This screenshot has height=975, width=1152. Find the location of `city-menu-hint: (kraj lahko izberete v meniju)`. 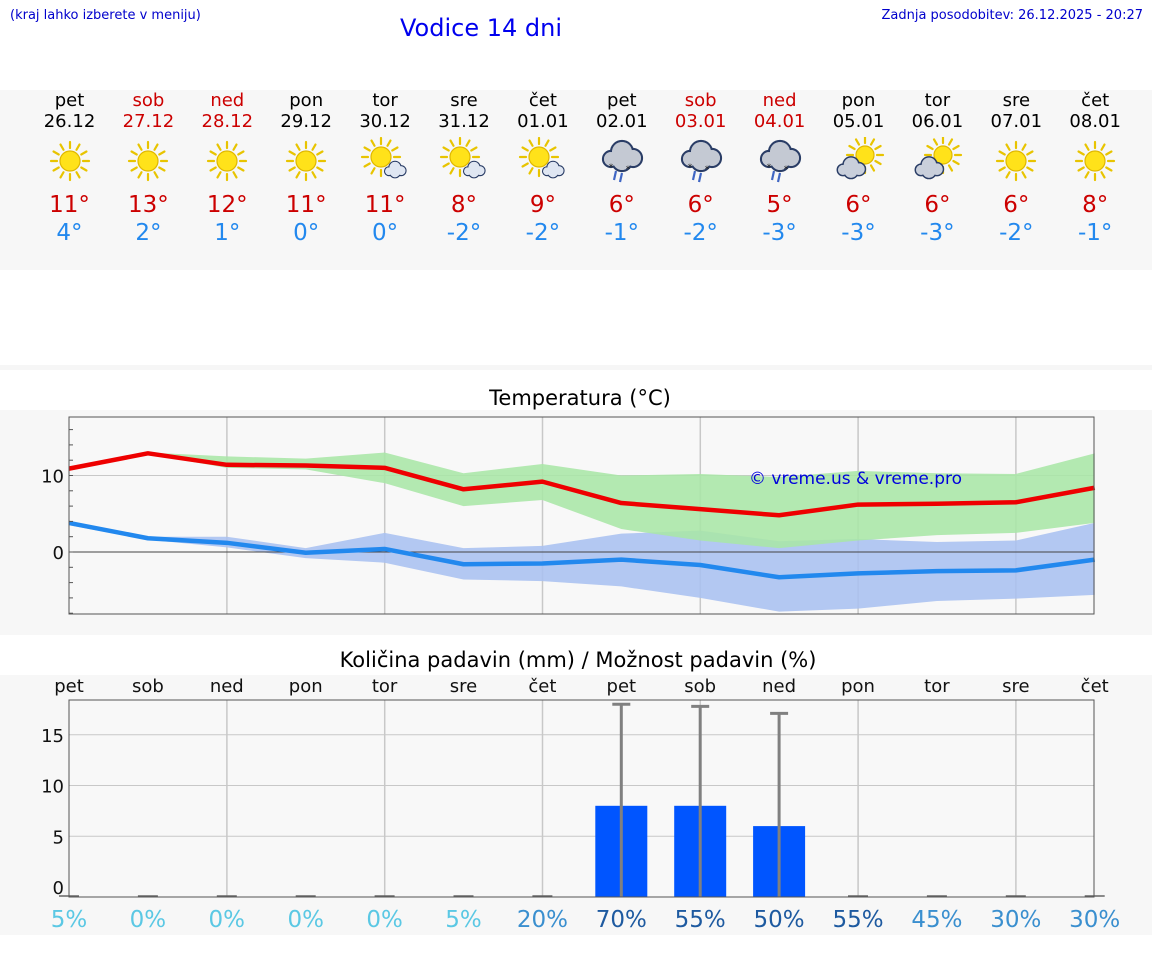

city-menu-hint: (kraj lahko izberete v meniju) is located at coordinates (105, 15).